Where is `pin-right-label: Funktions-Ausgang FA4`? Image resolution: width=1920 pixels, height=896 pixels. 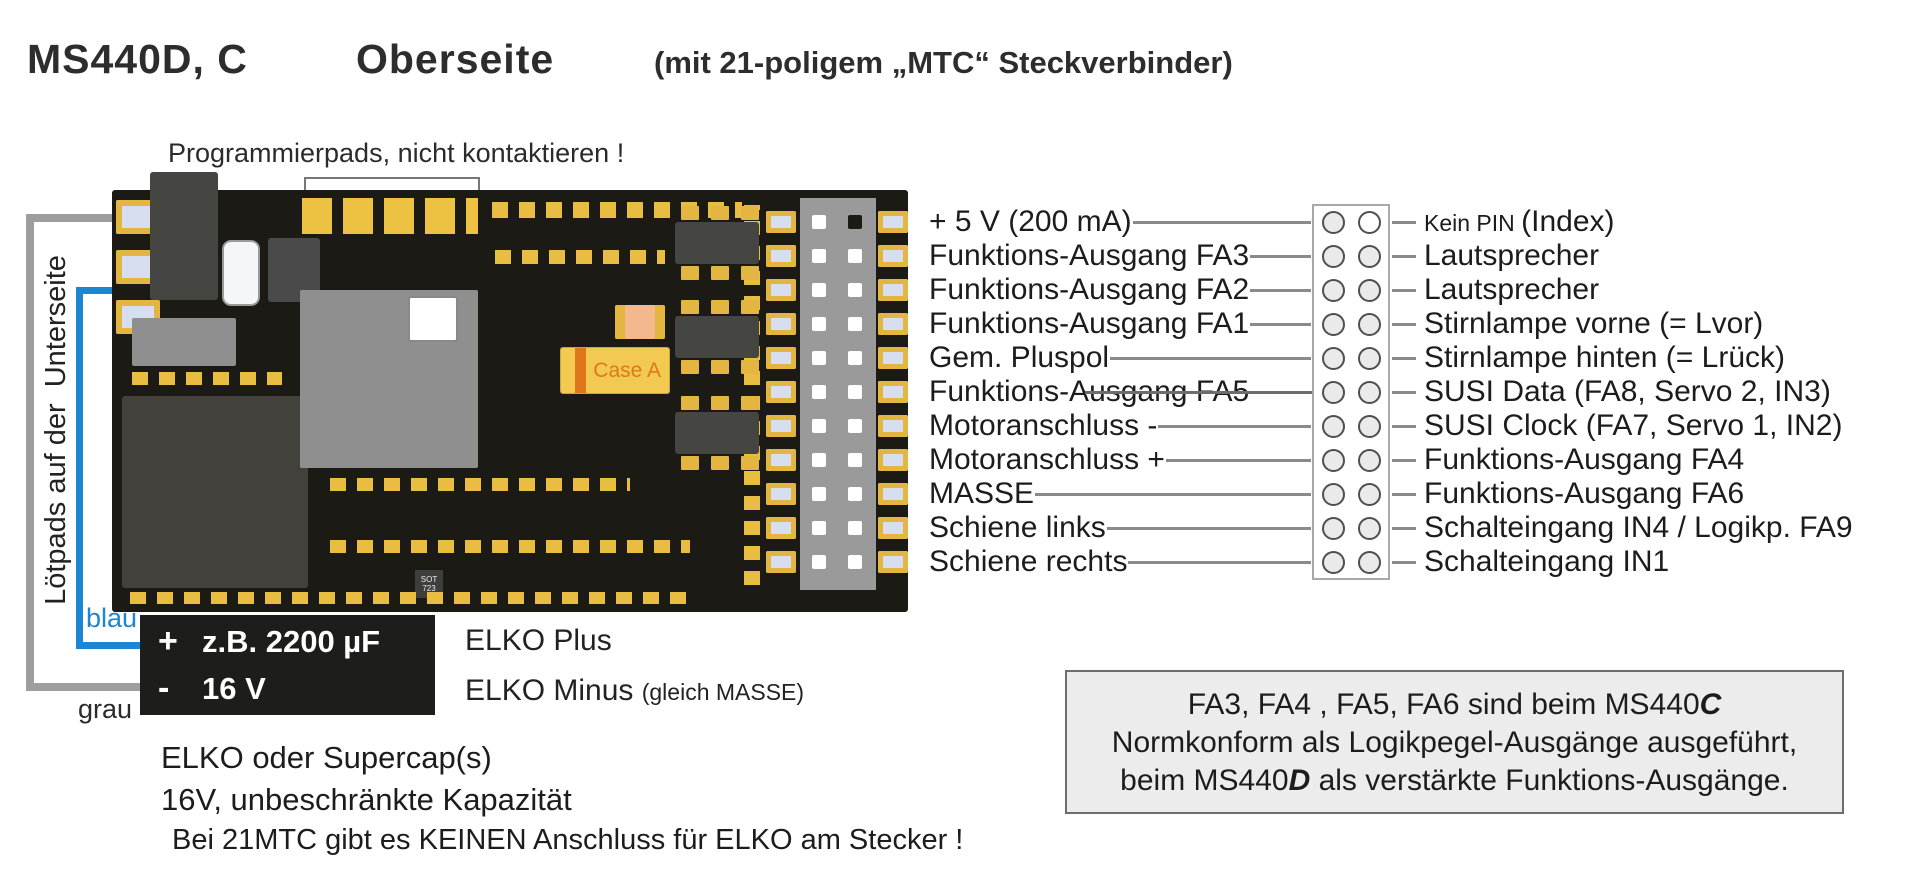 pin-right-label: Funktions-Ausgang FA4 is located at coordinates (1584, 460).